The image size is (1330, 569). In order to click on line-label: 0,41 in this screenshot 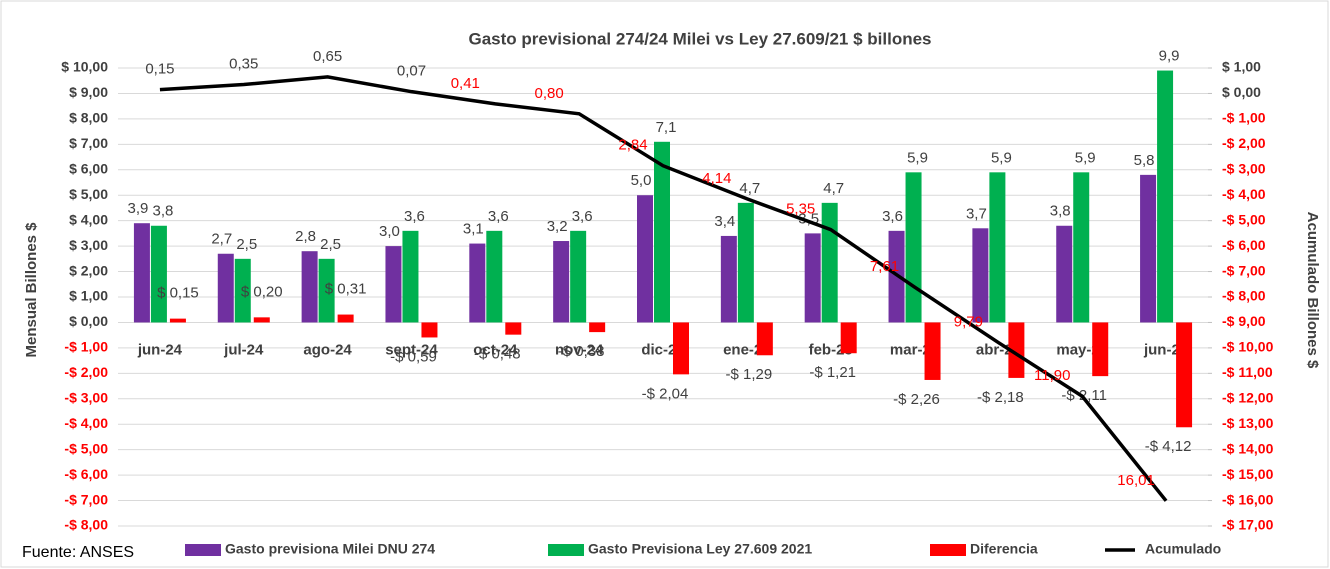, I will do `click(465, 83)`.